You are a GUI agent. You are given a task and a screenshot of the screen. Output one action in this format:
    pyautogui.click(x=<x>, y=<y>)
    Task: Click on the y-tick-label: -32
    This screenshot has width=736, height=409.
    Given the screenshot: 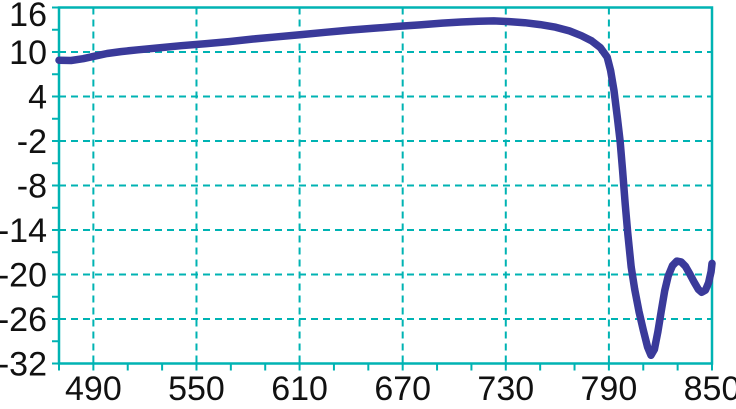 What is the action you would take?
    pyautogui.click(x=23, y=365)
    